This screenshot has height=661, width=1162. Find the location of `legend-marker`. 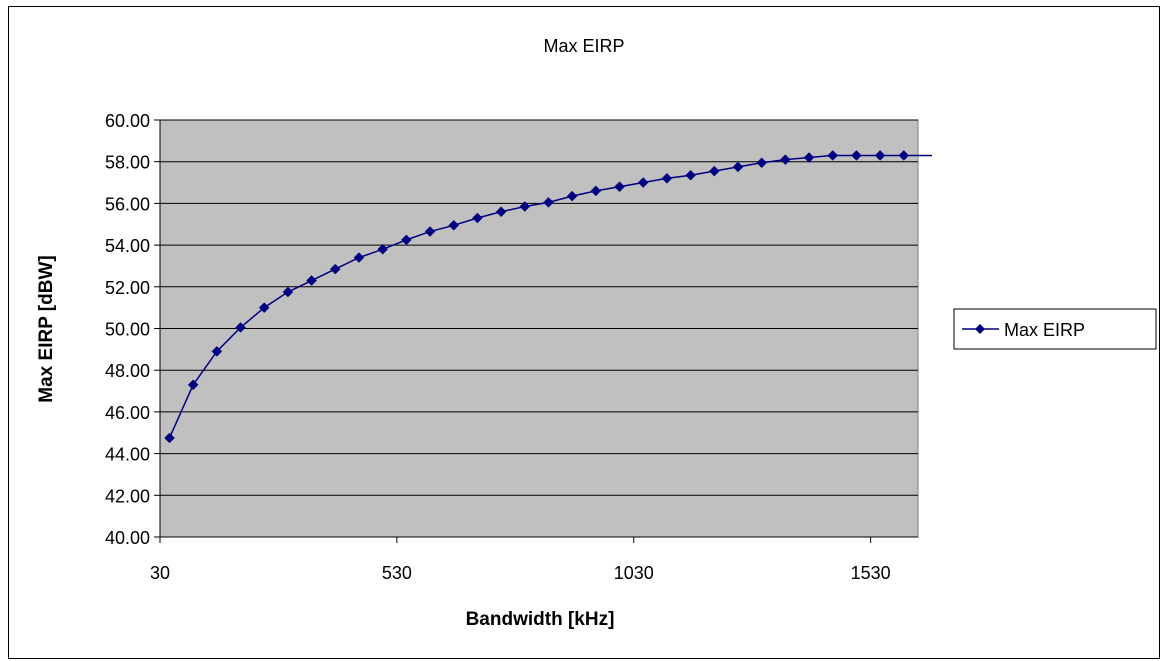

legend-marker is located at coordinates (980, 329).